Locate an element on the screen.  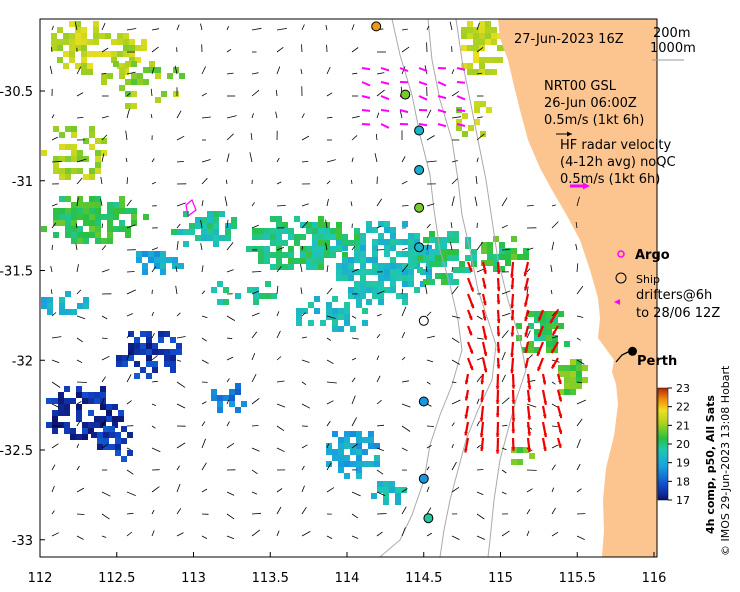
colorbar-tick-label: 20 is located at coordinates (683, 444).